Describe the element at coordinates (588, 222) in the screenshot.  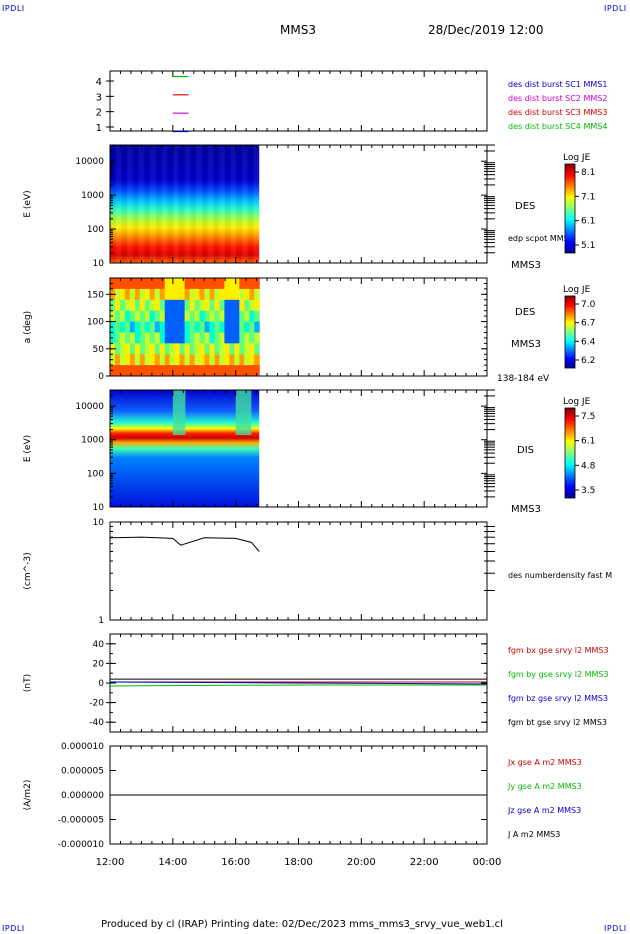
I see `des-energy-colorbar-label: 6.1` at that location.